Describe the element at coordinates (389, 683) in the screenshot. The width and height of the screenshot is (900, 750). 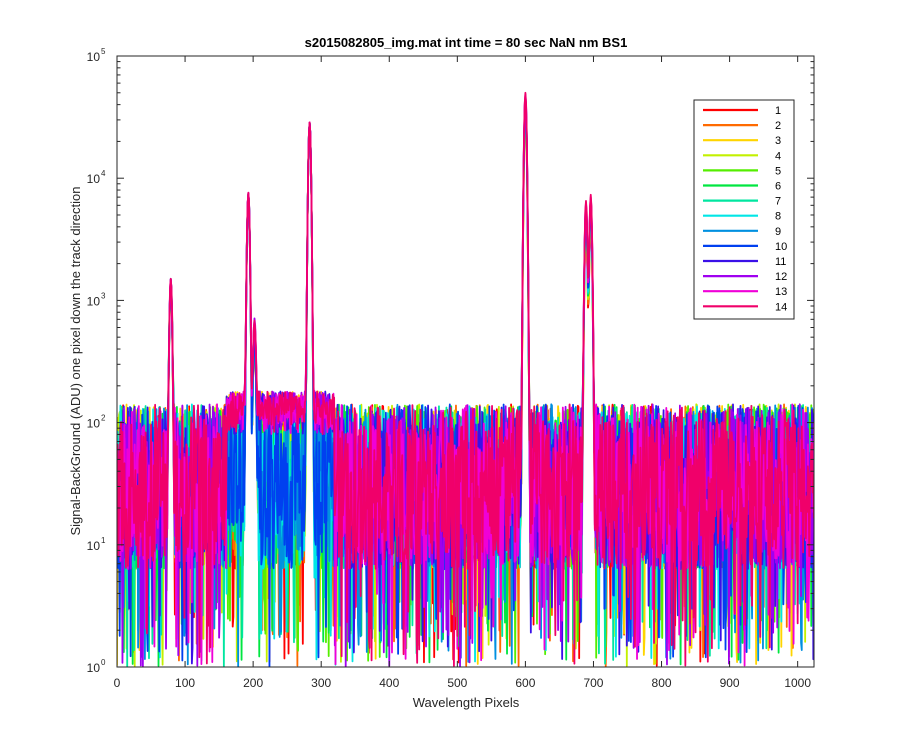
I see `x-tick-label: 400` at that location.